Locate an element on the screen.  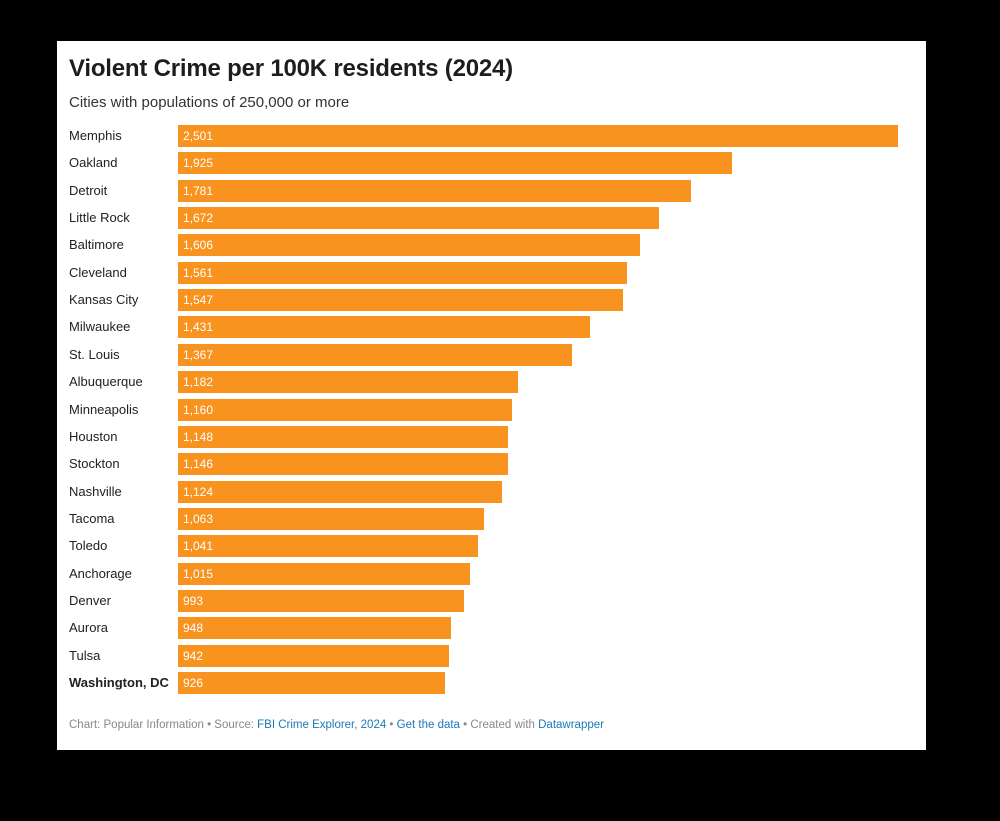
get-data-link: Get the data is located at coordinates (428, 725).